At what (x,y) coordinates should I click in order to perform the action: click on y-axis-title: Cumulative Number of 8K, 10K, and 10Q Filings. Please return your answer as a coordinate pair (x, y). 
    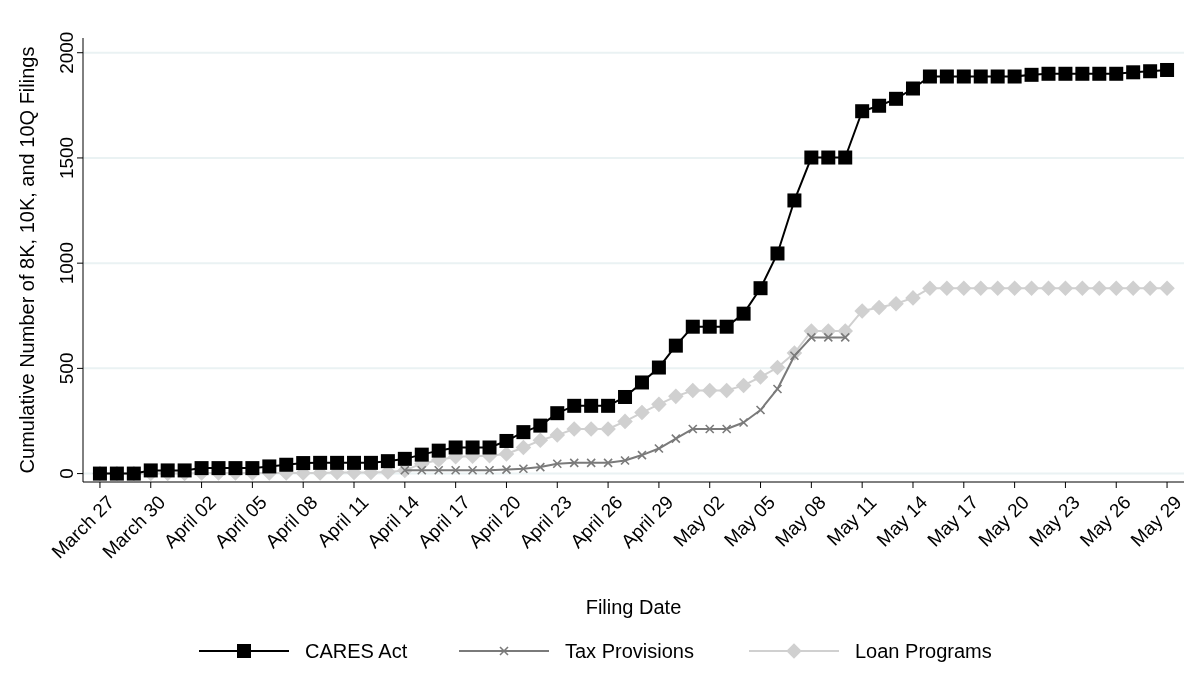
    Looking at the image, I should click on (27, 260).